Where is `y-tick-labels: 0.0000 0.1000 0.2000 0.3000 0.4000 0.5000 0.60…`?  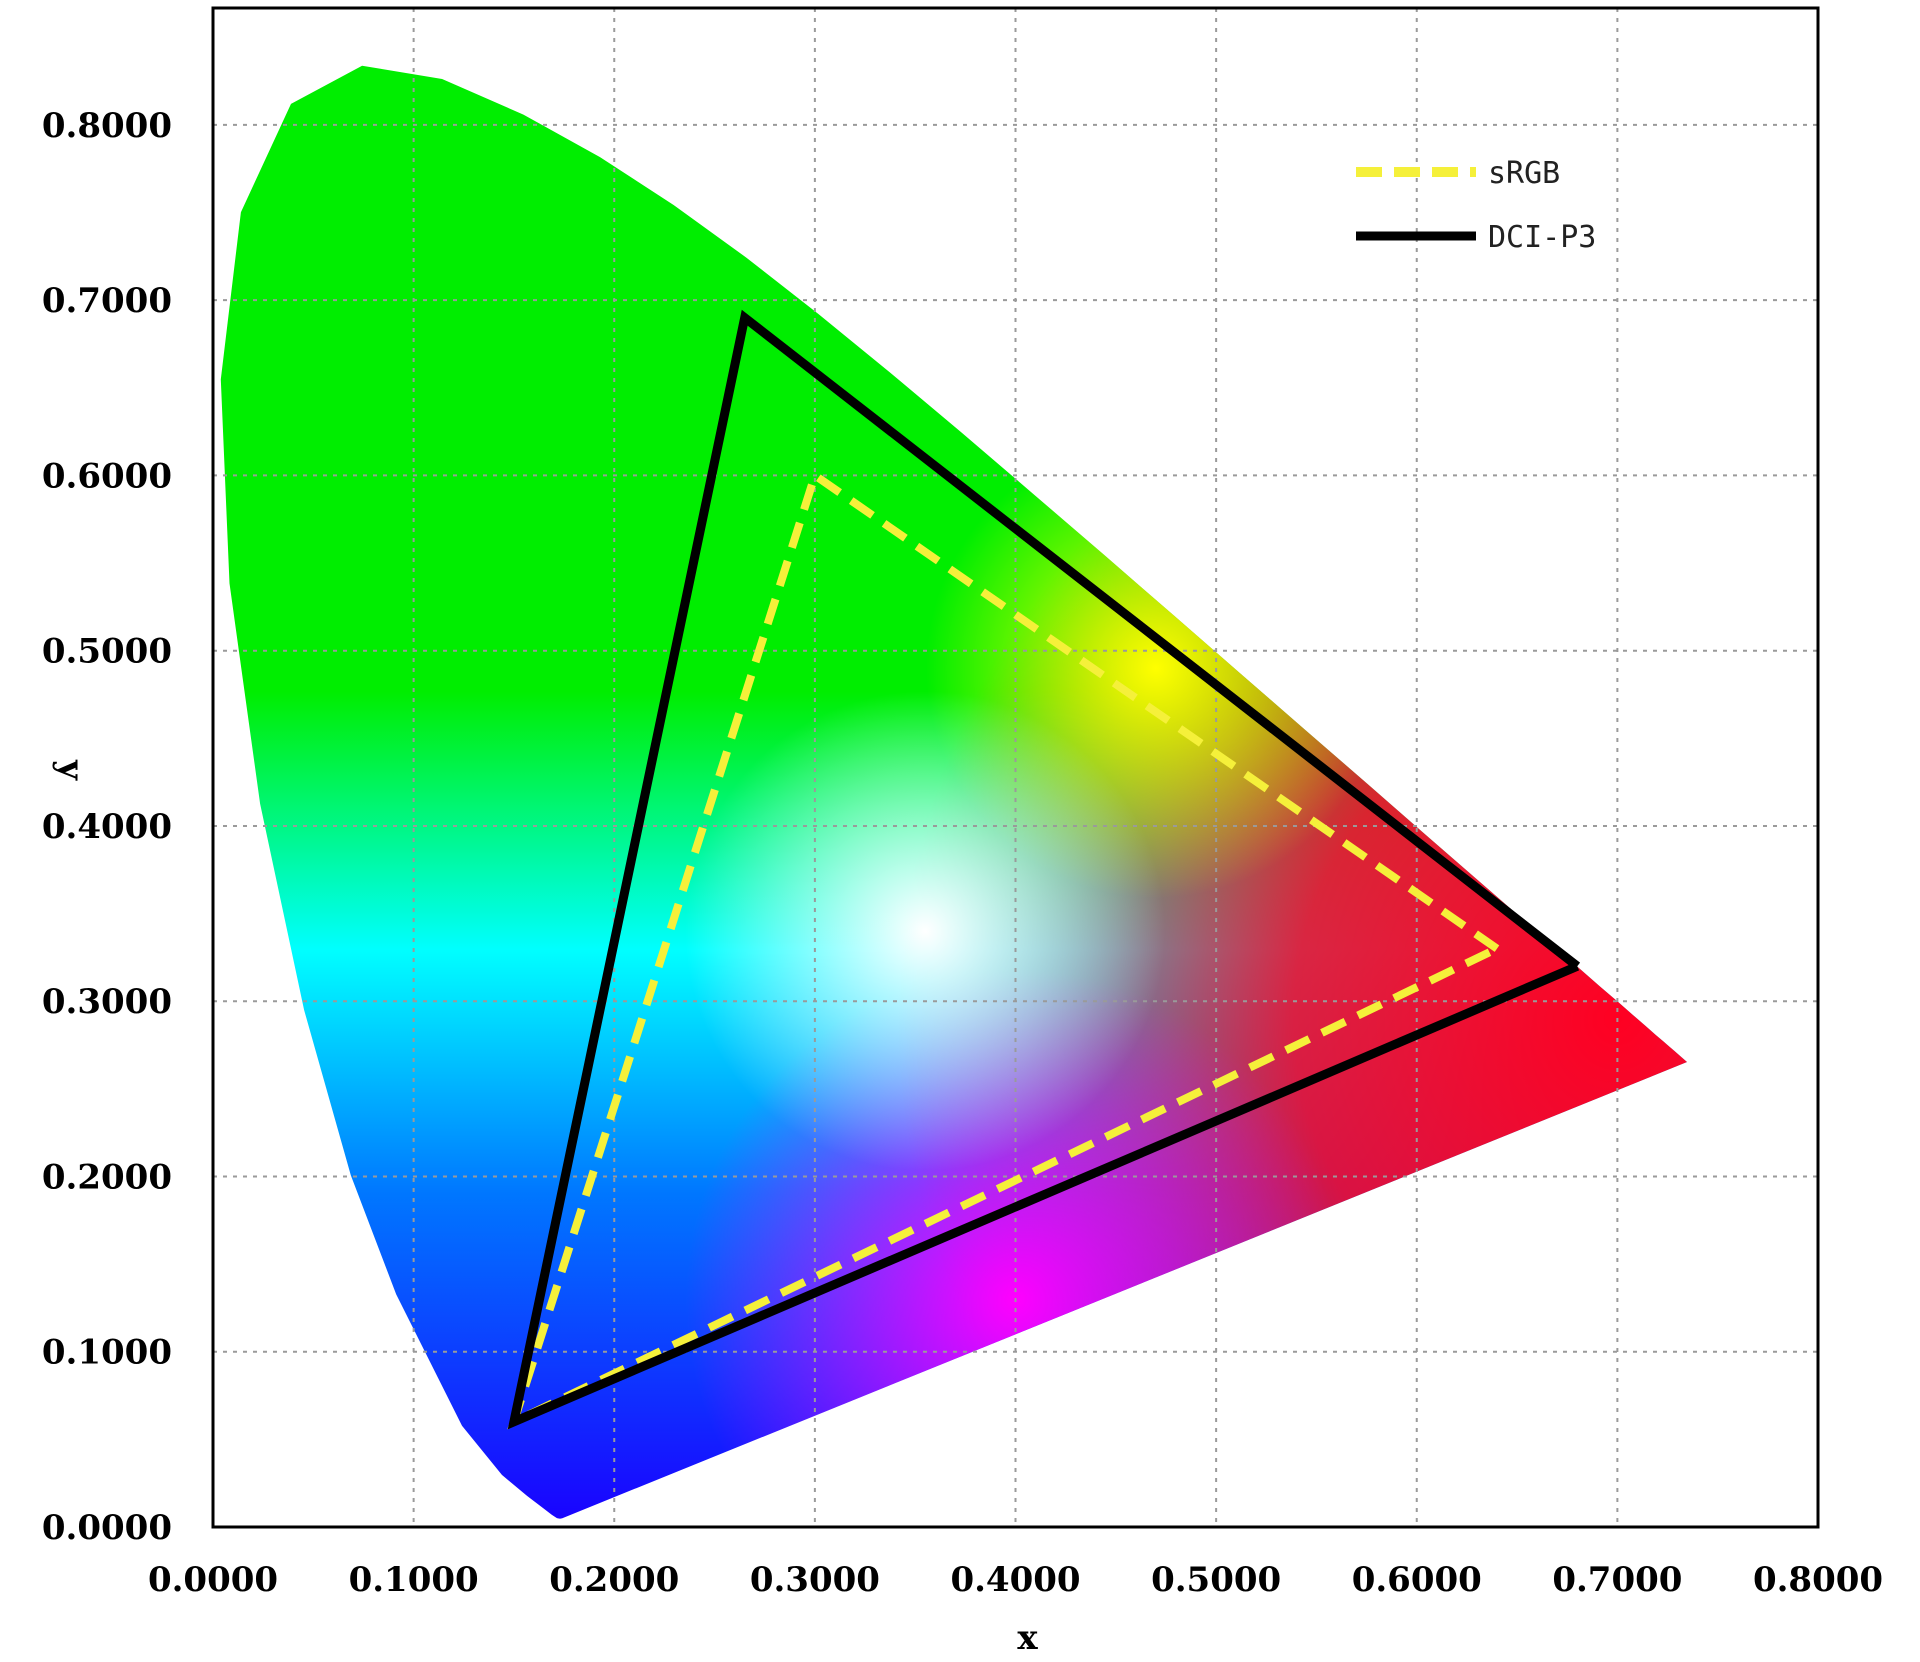
y-tick-labels: 0.0000 0.1000 0.2000 0.3000 0.4000 0.5000 0.60… is located at coordinates (107, 827).